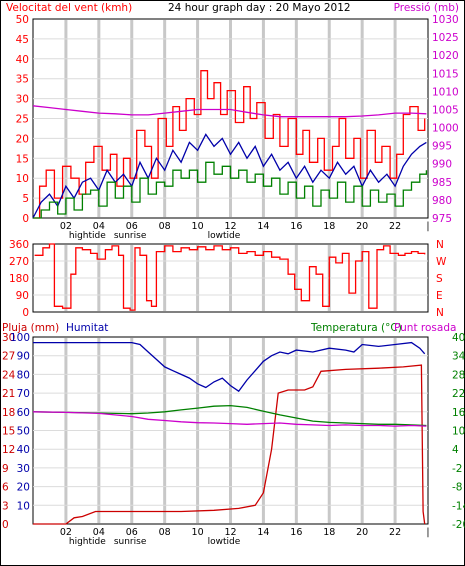 This screenshot has width=465, height=566. What do you see at coordinates (224, 236) in the screenshot?
I see `wind-annotation-lowtide: lowtide` at bounding box center [224, 236].